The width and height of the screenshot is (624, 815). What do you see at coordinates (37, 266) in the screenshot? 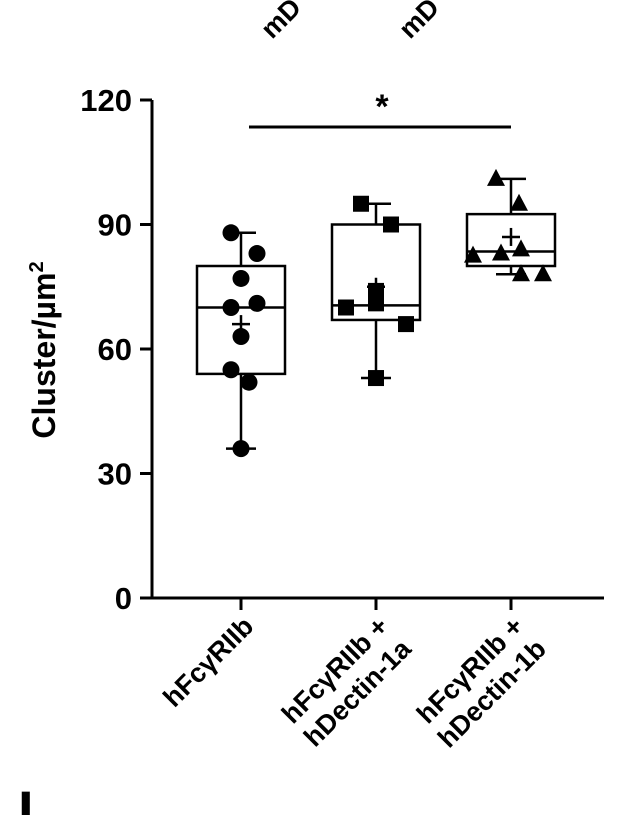
I see `y-axis-label-superscript: 2` at bounding box center [37, 266].